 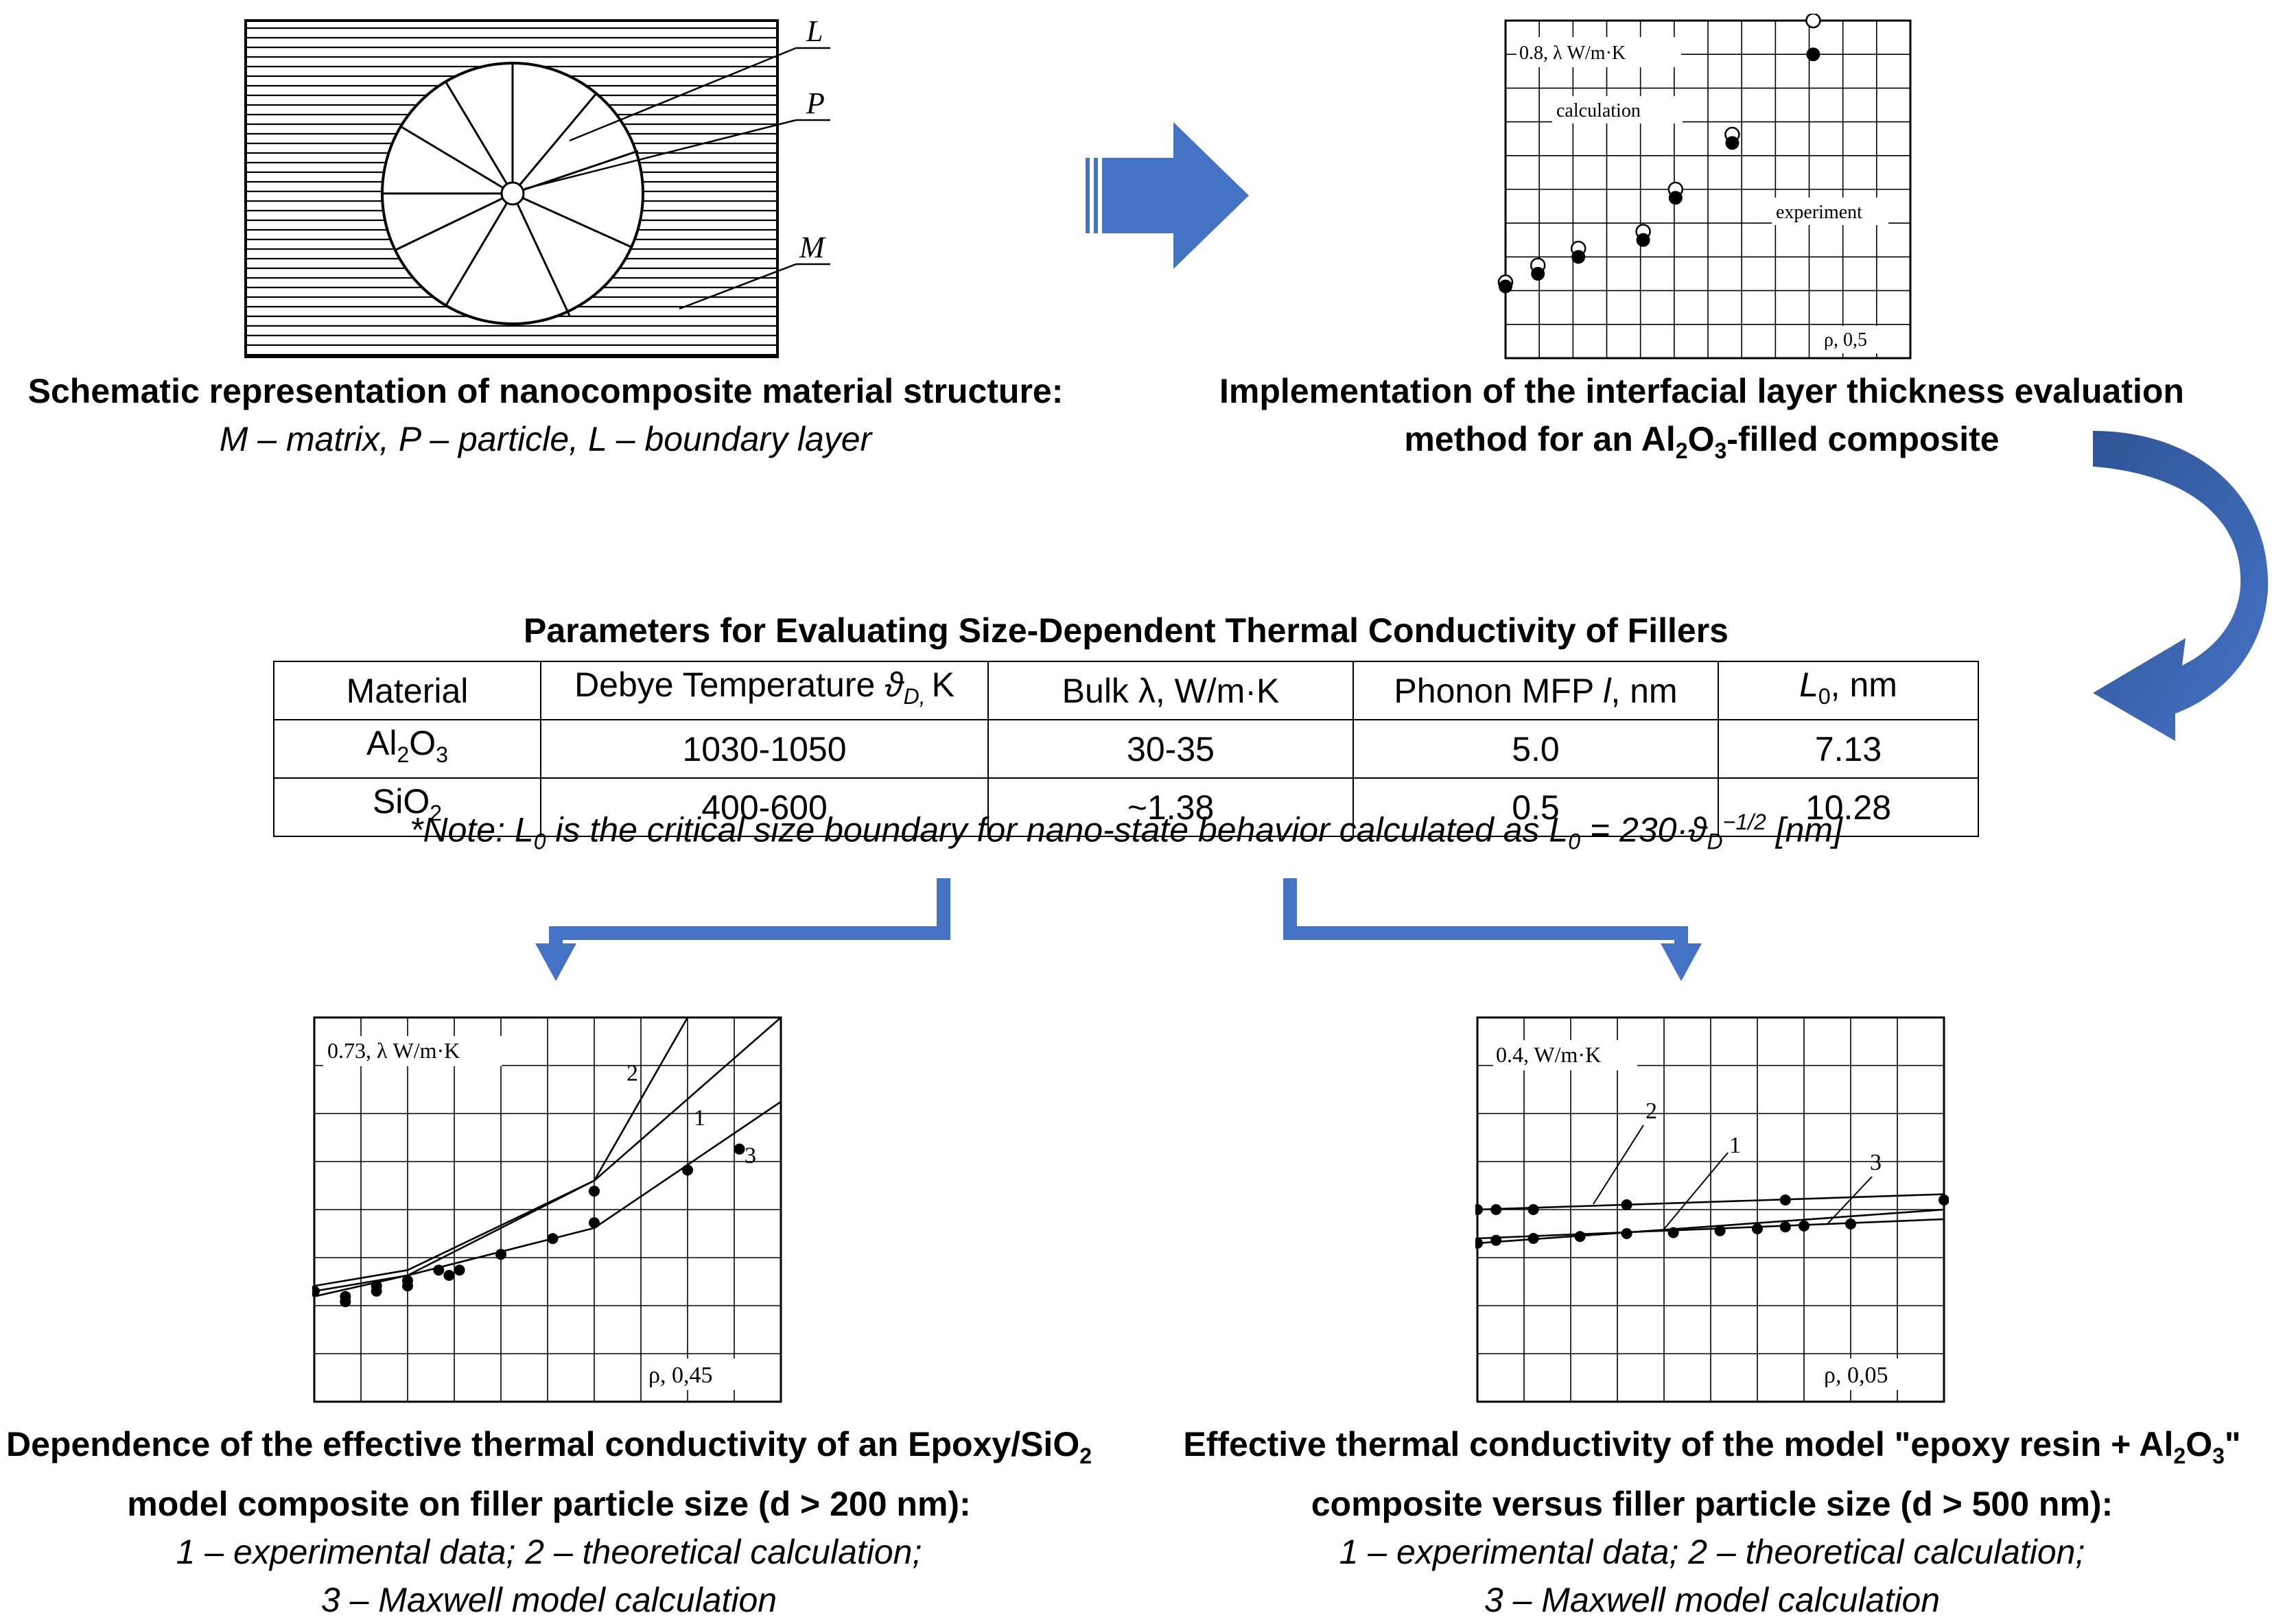 I want to click on right-chart-lines, so click(x=1711, y=1219).